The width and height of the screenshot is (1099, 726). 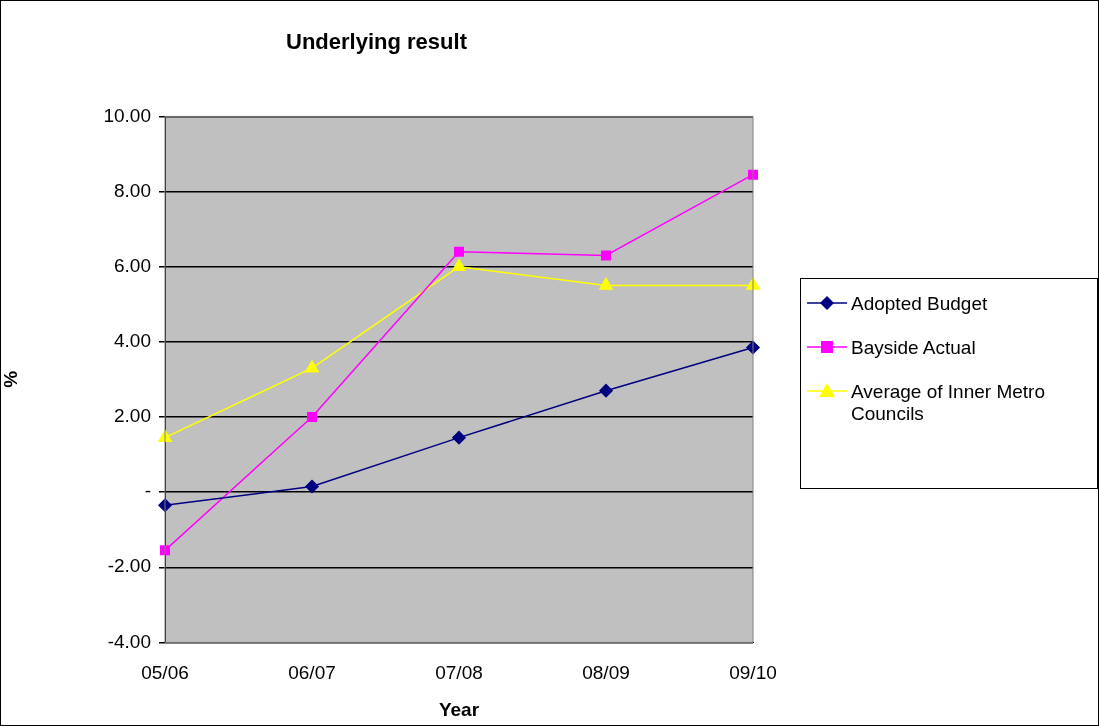 I want to click on y-tick-label: 8.00, so click(x=132, y=190).